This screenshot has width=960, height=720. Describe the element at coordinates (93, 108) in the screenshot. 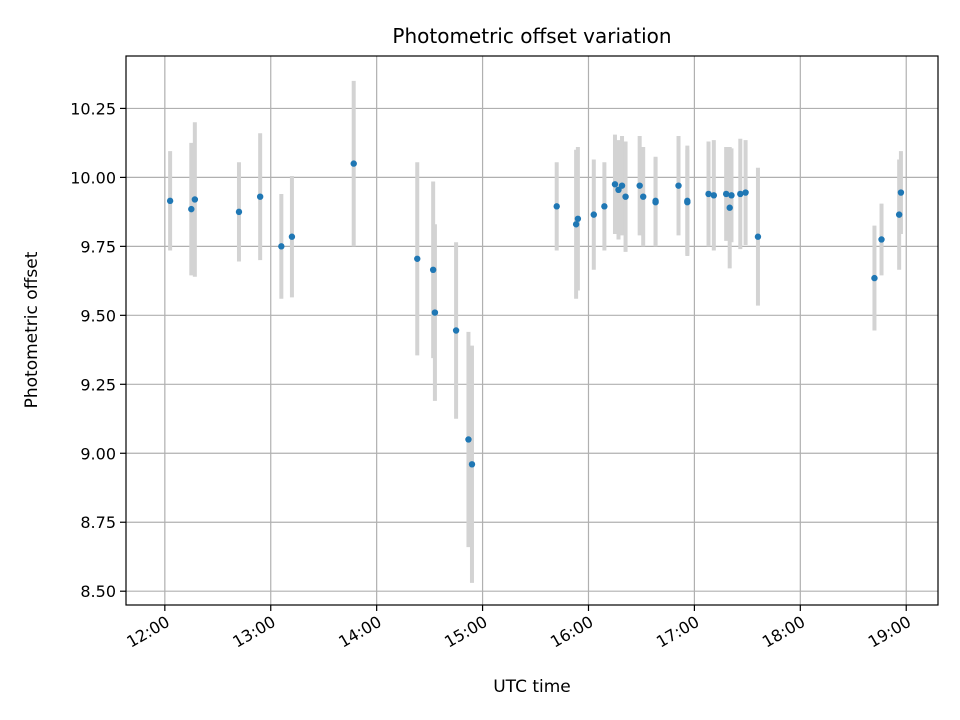

I see `y-tick-label: 10.25` at that location.